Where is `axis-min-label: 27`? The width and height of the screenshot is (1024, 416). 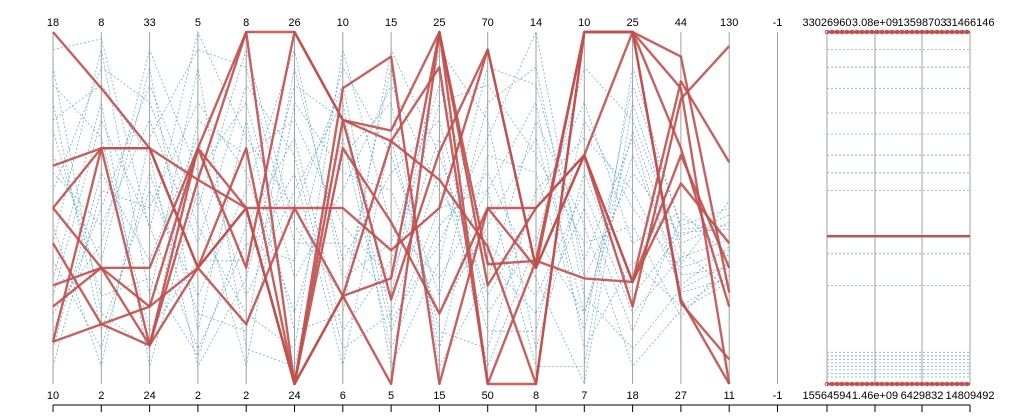
axis-min-label: 27 is located at coordinates (681, 396).